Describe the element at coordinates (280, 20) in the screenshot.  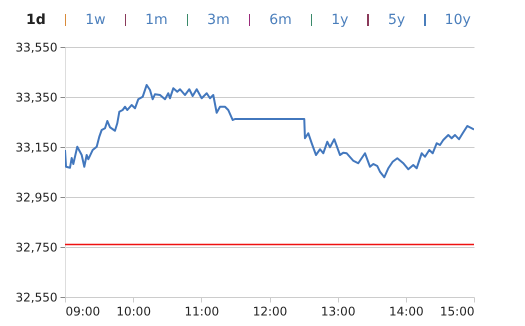
I see `text: 6m` at that location.